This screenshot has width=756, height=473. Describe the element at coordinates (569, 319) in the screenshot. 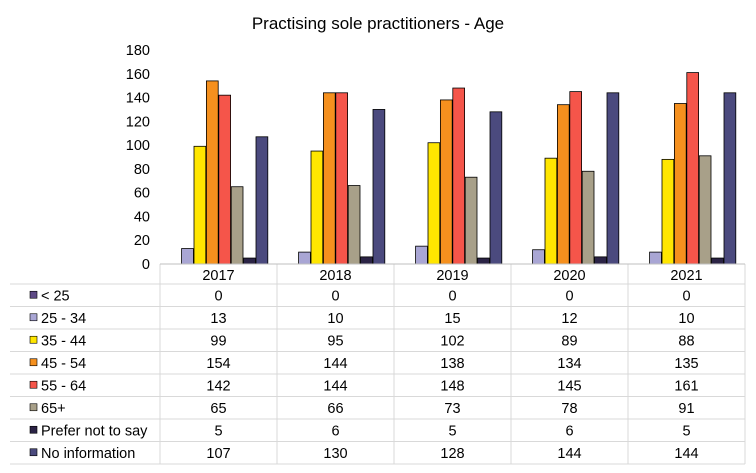

I see `table-value: 12` at that location.